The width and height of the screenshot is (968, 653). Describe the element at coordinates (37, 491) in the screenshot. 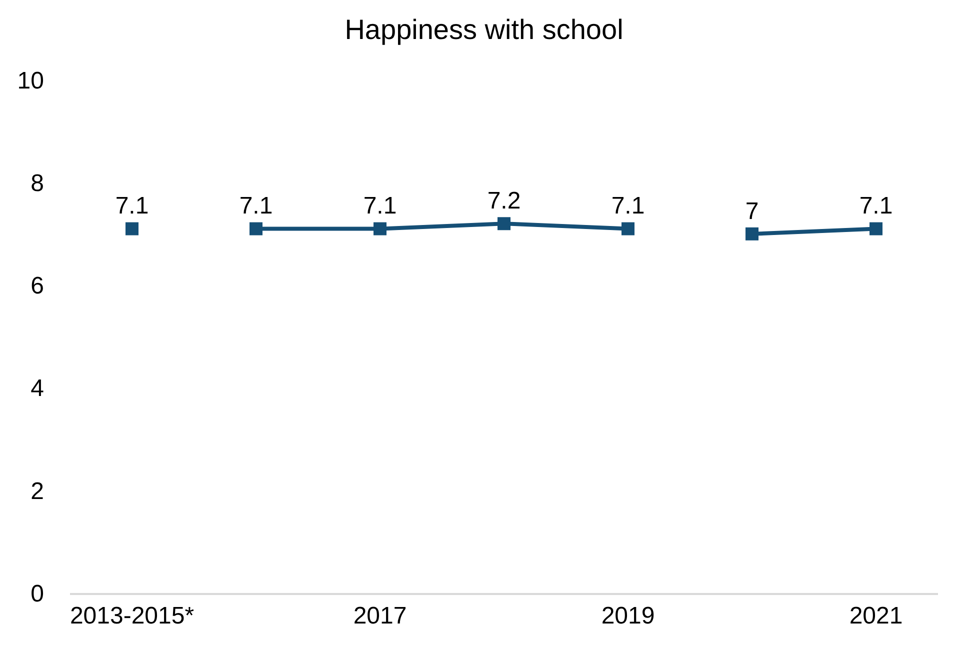

I see `y-tick-label: 2` at that location.